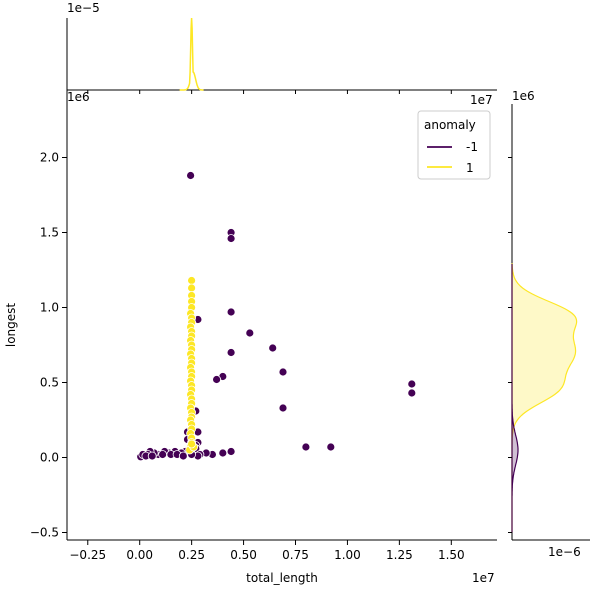 This screenshot has width=600, height=600. Describe the element at coordinates (78, 97) in the screenshot. I see `joint-offset-label-y: 1e6` at that location.